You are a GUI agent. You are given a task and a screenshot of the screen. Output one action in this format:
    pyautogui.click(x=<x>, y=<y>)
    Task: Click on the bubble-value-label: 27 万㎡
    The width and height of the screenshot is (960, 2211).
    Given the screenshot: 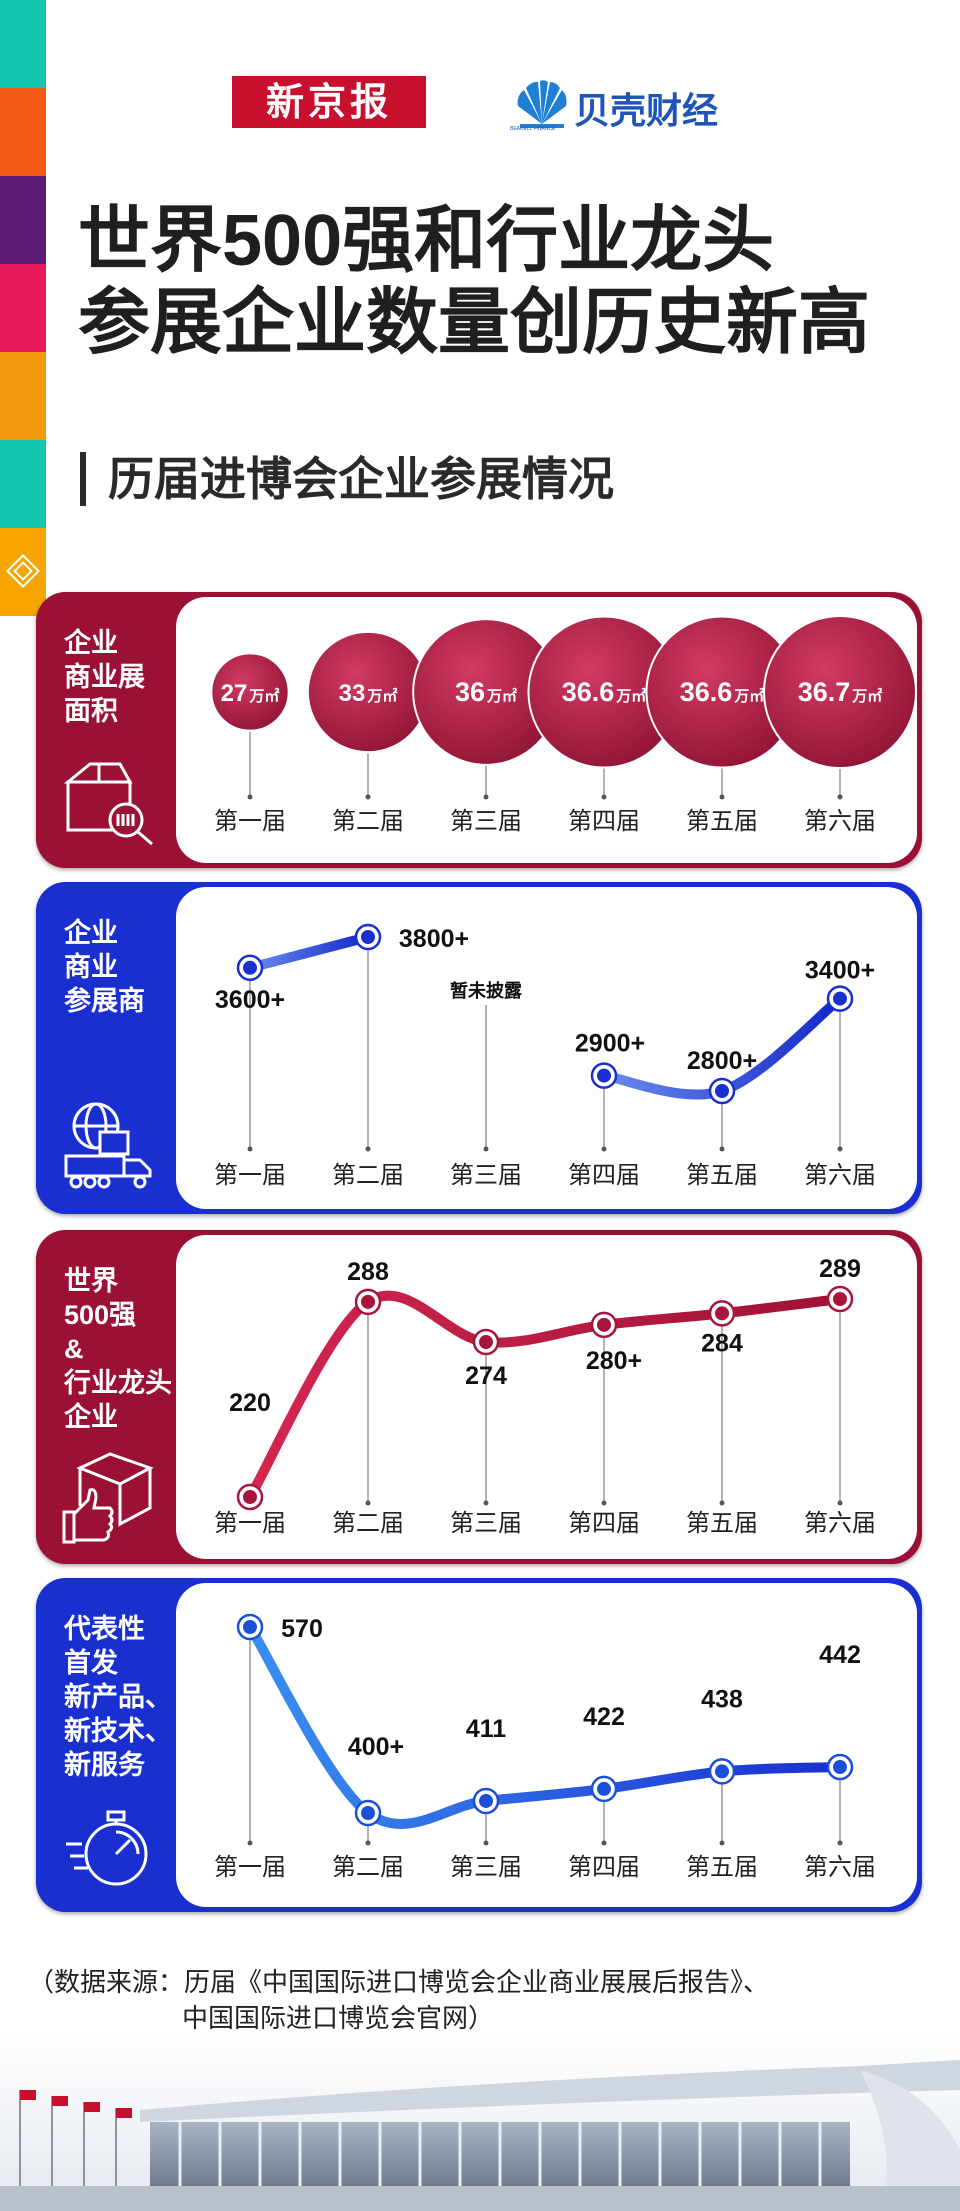 What is the action you would take?
    pyautogui.click(x=250, y=693)
    